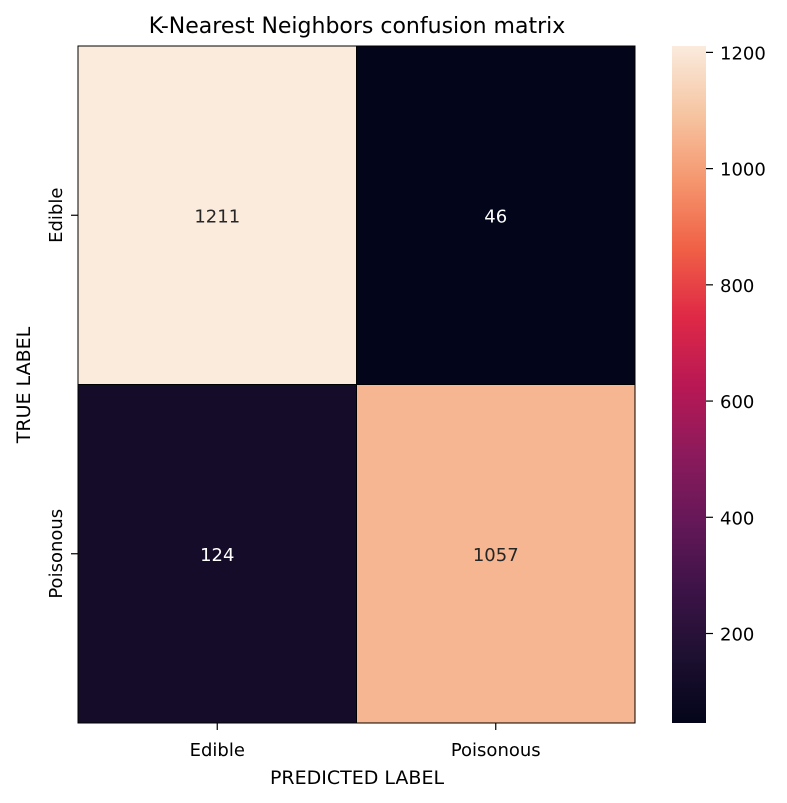  What do you see at coordinates (357, 778) in the screenshot?
I see `x-axis-label: PREDICTED LABEL` at bounding box center [357, 778].